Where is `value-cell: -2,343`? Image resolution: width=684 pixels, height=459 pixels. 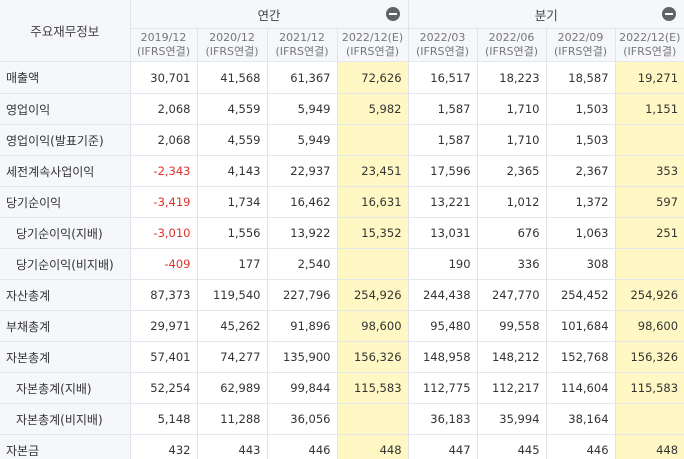
value-cell: -2,343 is located at coordinates (163, 171).